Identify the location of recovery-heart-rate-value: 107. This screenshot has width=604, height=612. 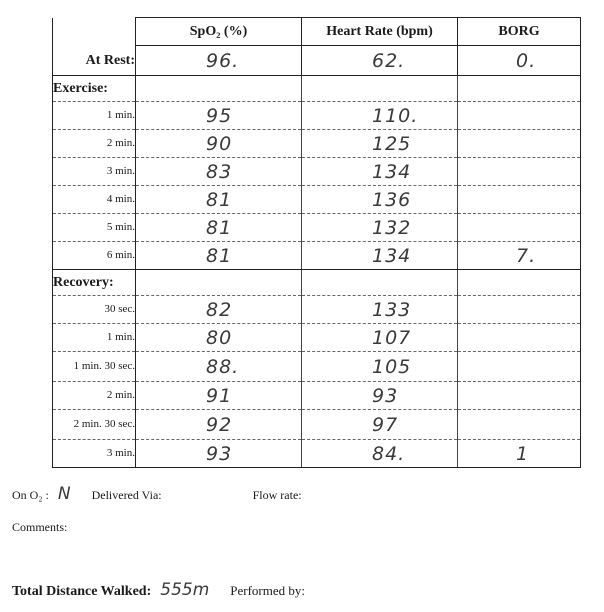
(379, 337).